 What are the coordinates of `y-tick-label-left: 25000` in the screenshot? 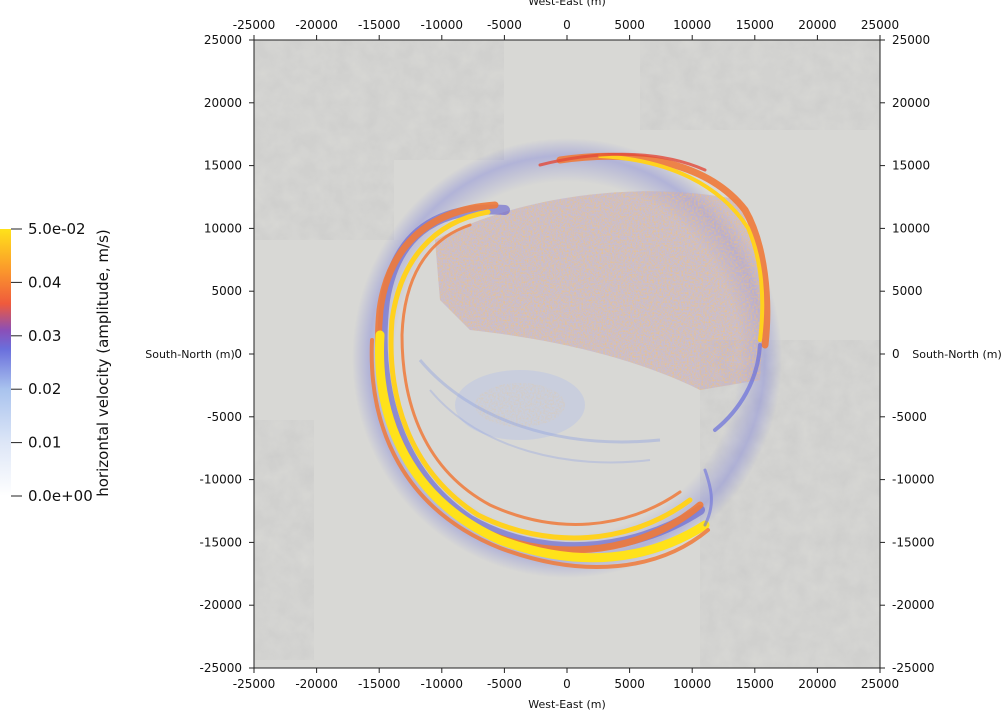 It's located at (223, 40).